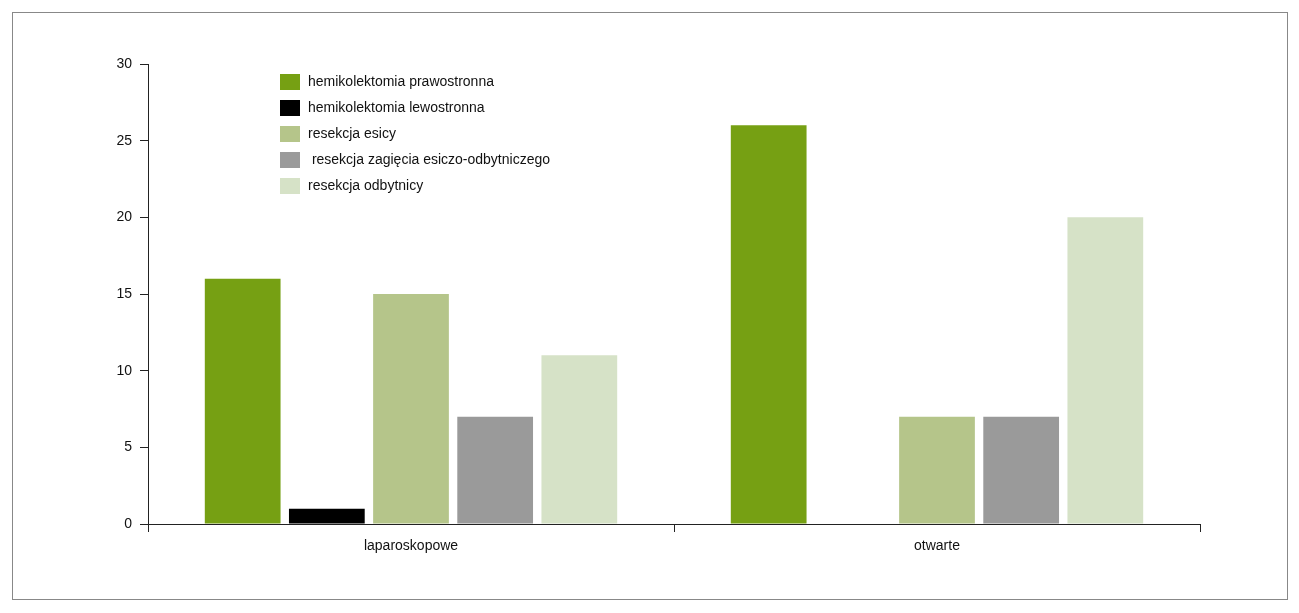 This screenshot has width=1299, height=613. What do you see at coordinates (124, 139) in the screenshot?
I see `y-tick-label: 25` at bounding box center [124, 139].